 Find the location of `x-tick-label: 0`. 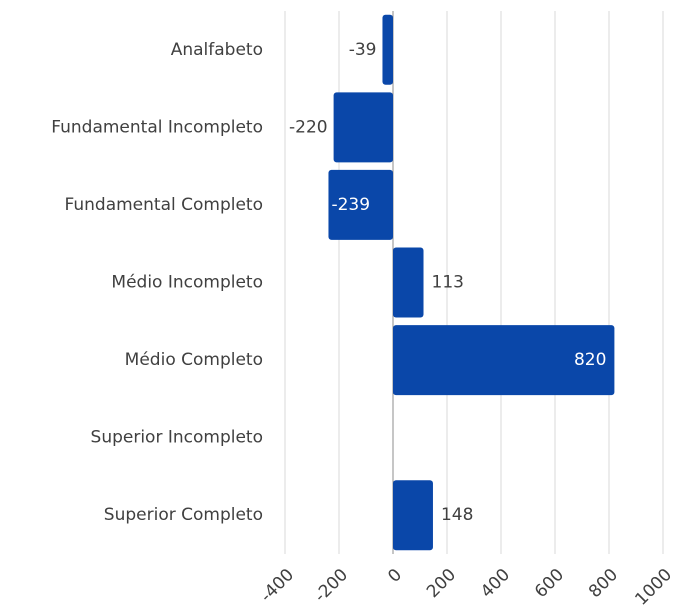

x-tick-label: 0 is located at coordinates (395, 576).